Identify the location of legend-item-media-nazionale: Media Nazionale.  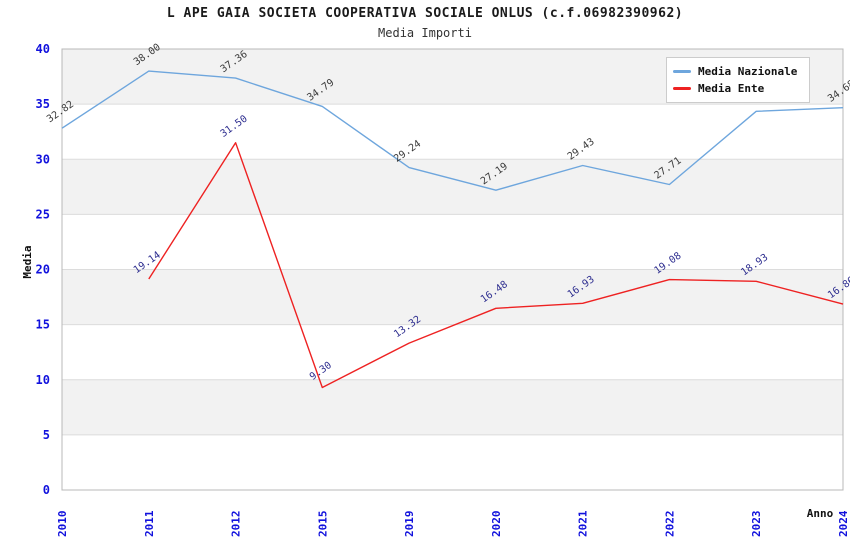
(738, 71).